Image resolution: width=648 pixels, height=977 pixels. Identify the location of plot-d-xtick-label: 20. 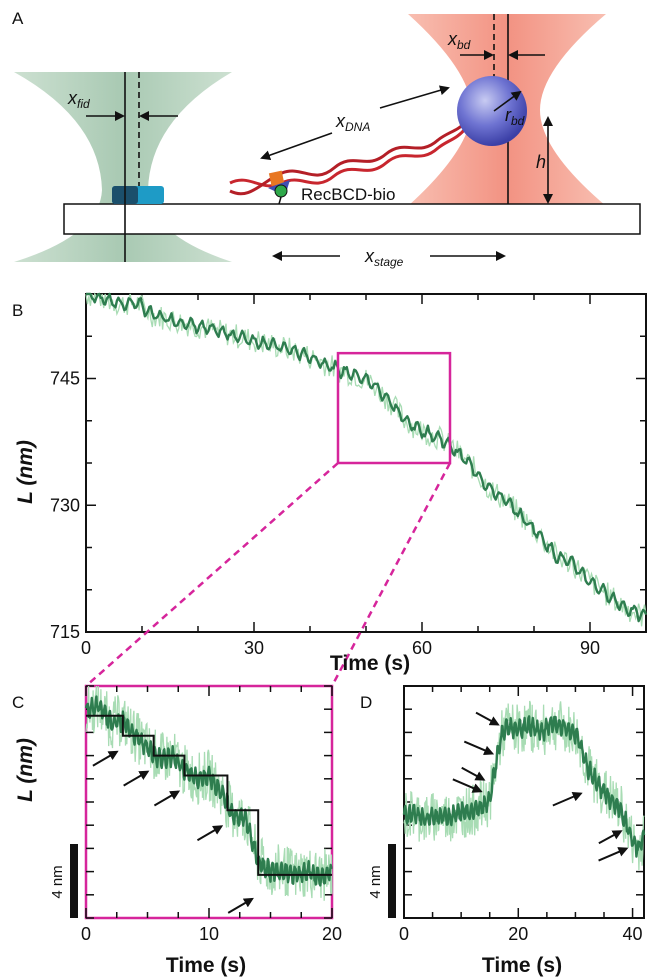
(518, 934).